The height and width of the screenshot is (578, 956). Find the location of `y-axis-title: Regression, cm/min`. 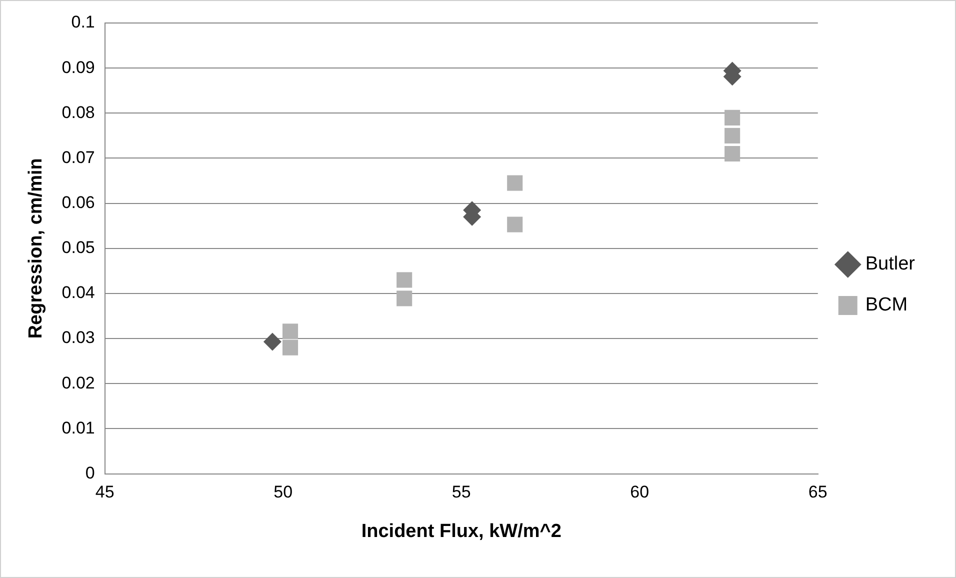

y-axis-title: Regression, cm/min is located at coordinates (36, 248).